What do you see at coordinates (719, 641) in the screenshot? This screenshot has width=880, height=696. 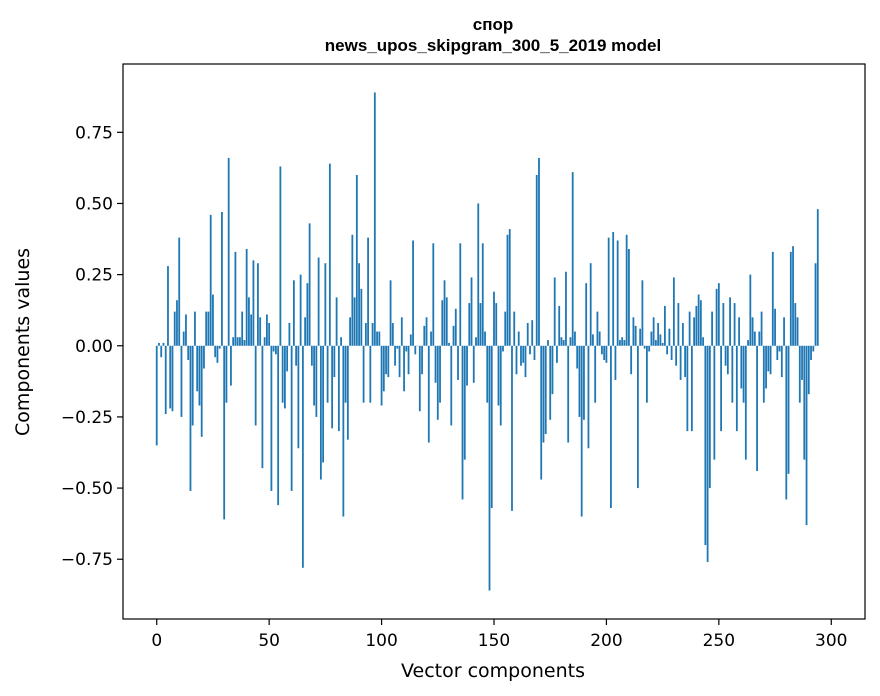 I see `x-tick-label: 250` at bounding box center [719, 641].